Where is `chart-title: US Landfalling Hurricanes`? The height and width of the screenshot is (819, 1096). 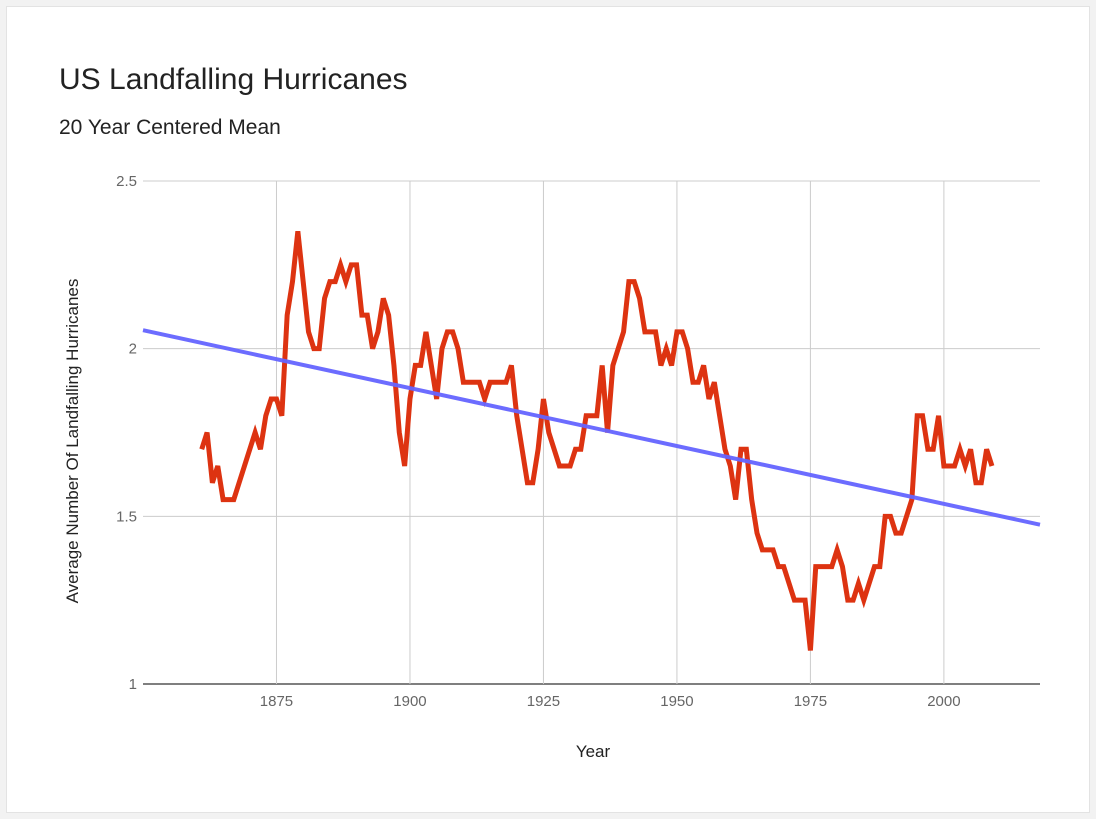
chart-title: US Landfalling Hurricanes is located at coordinates (233, 79).